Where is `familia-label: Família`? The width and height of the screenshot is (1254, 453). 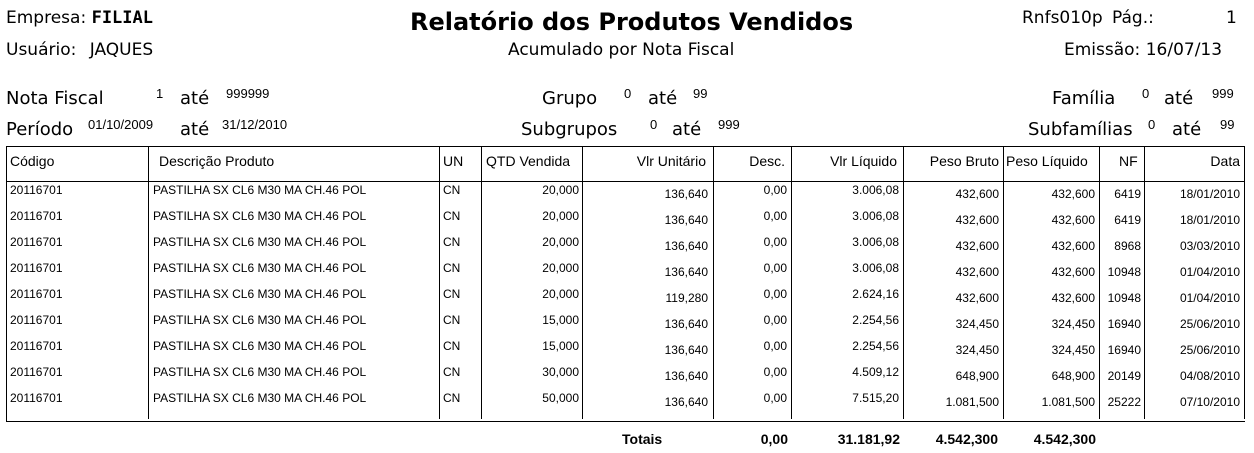
familia-label: Família is located at coordinates (1084, 98).